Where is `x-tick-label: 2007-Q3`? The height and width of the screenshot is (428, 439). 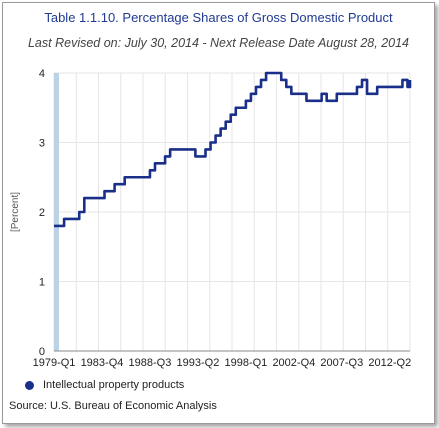 x-tick-label: 2007-Q3 is located at coordinates (341, 363).